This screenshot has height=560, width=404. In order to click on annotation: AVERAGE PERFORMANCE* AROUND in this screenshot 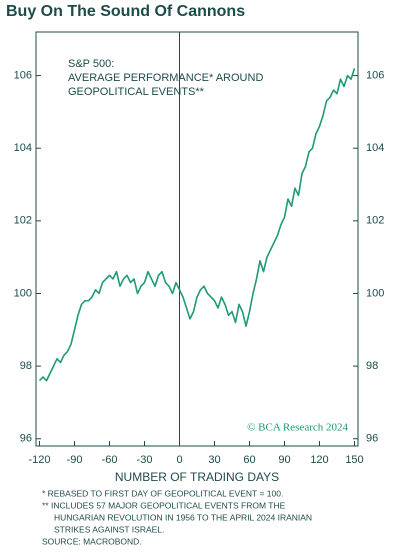, I will do `click(165, 78)`.